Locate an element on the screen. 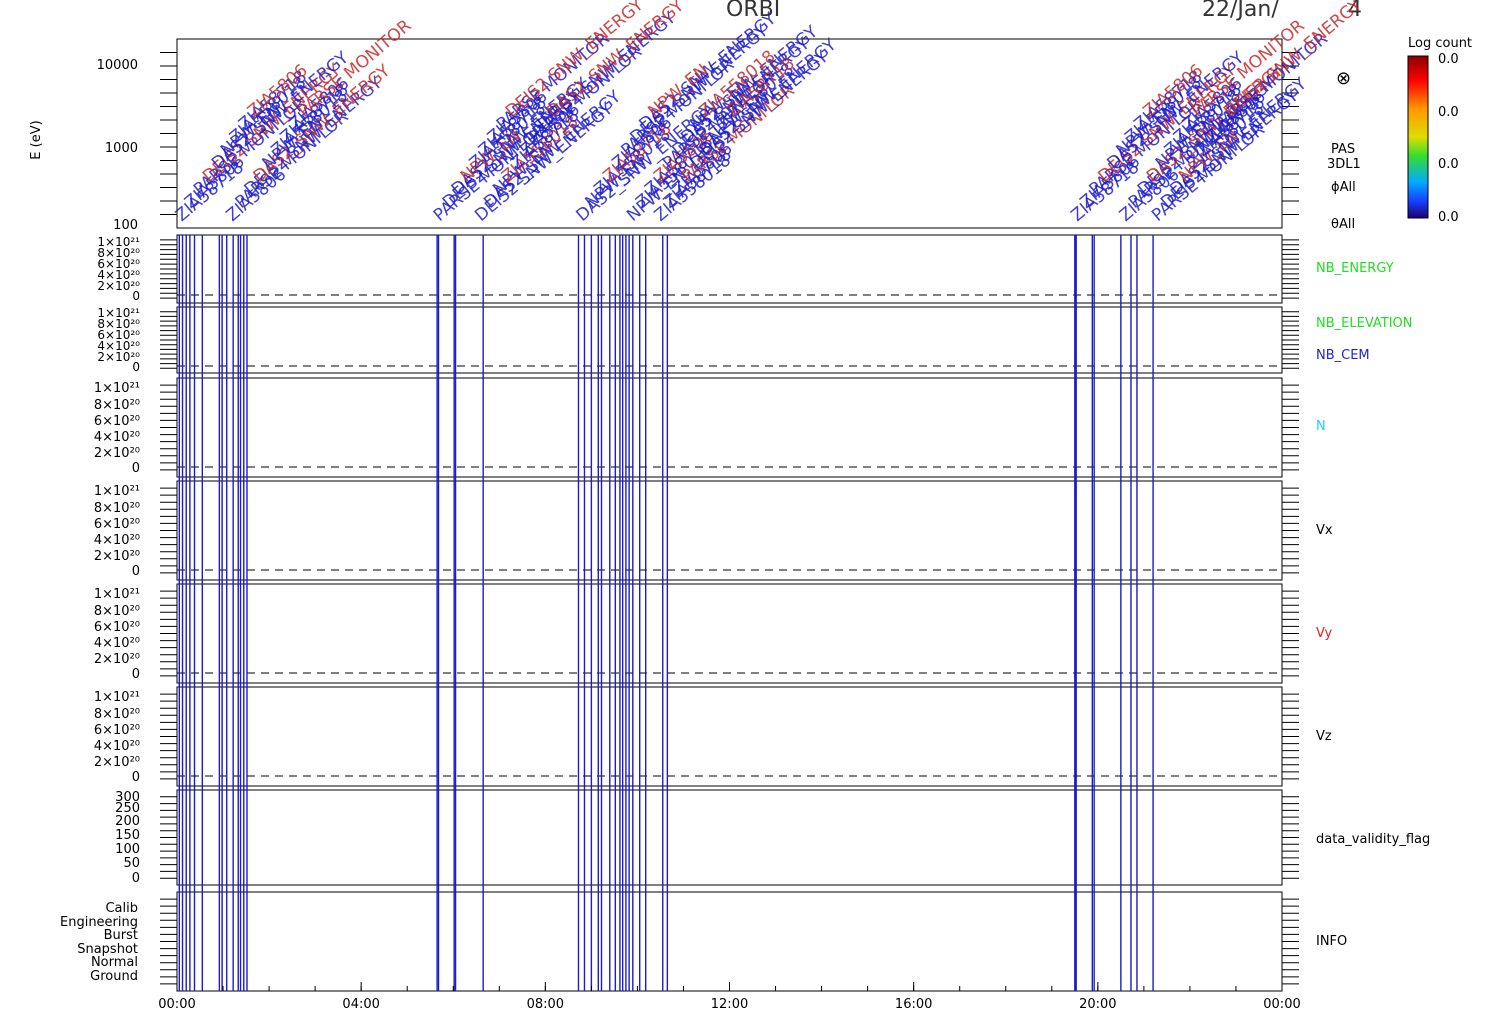 The height and width of the screenshot is (1020, 1512). vx-yticks: 1×10²¹ 8×10²⁰ 6×10²⁰ 4×10²⁰ 2×10²⁰ 0 is located at coordinates (117, 531).